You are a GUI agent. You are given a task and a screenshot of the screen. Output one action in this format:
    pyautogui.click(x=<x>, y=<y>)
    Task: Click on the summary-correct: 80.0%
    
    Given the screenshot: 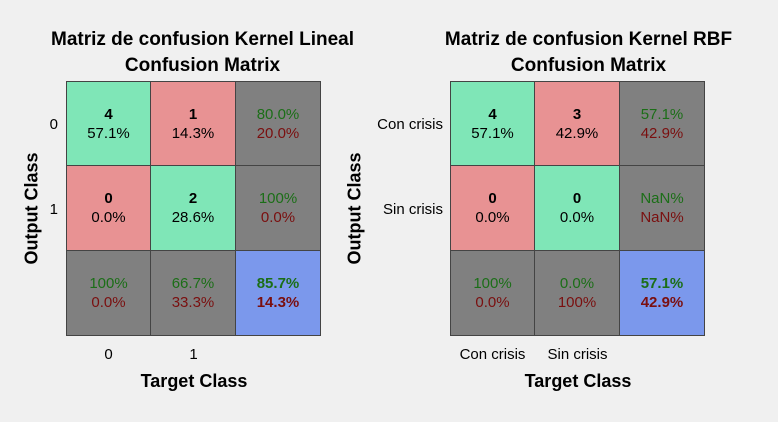 What is the action you would take?
    pyautogui.click(x=278, y=114)
    